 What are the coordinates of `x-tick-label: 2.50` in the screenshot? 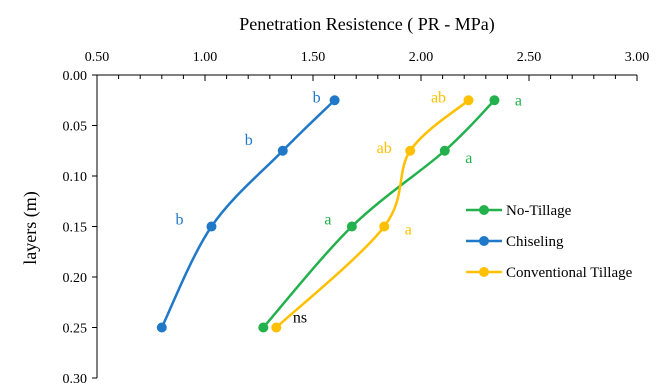 It's located at (529, 57).